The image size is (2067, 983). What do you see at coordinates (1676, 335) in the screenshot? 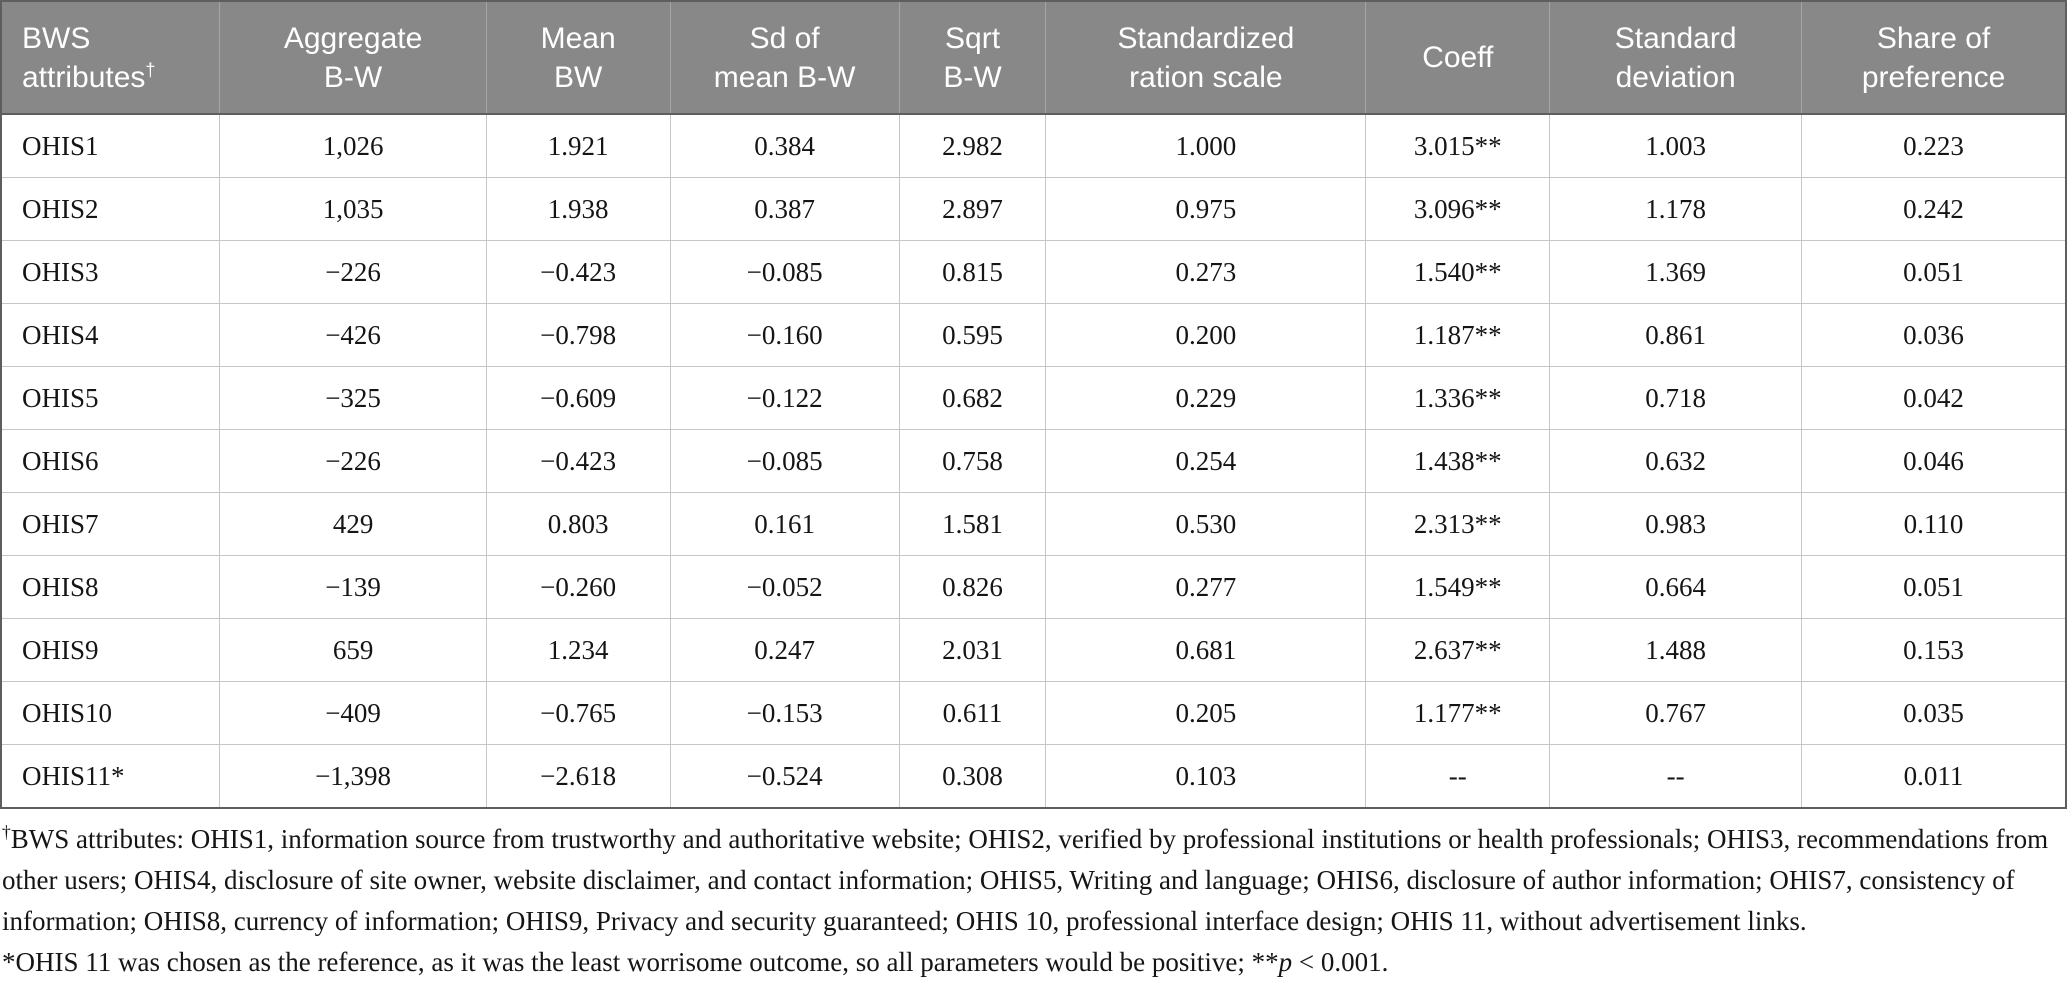
I see `value-cell: 0.861` at bounding box center [1676, 335].